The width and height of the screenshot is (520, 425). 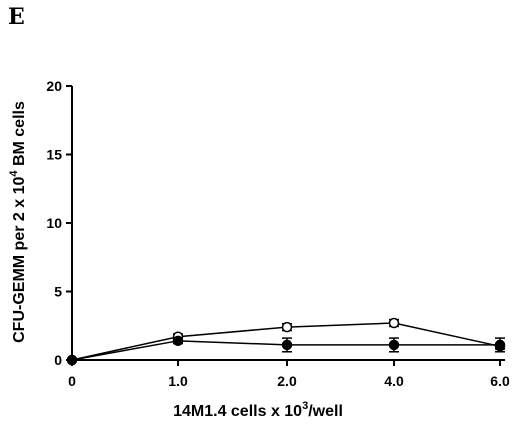 I want to click on y-tick-label: 15, so click(x=54, y=155).